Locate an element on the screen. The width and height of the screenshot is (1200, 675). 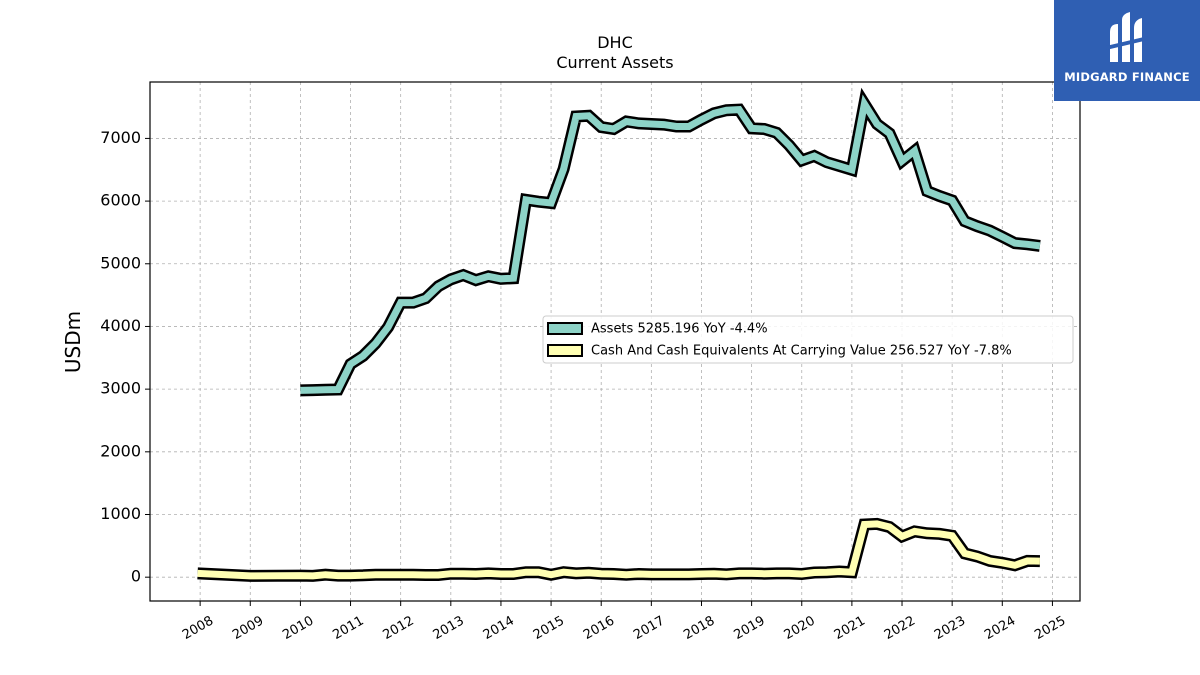
x-tick-label: 2017 is located at coordinates (649, 628).